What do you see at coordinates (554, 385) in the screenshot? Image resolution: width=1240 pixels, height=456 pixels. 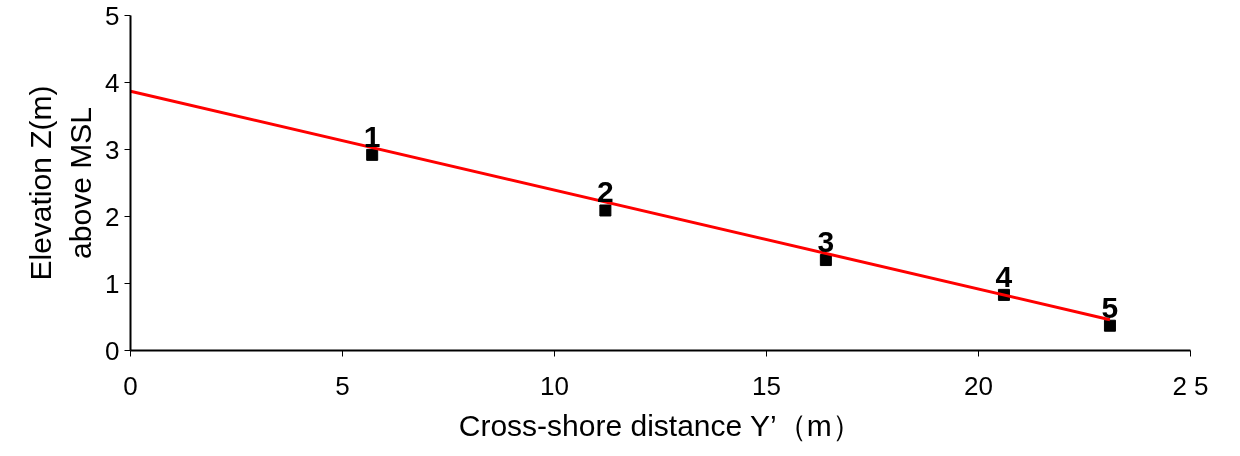 I see `x-tick-label: 10` at bounding box center [554, 385].